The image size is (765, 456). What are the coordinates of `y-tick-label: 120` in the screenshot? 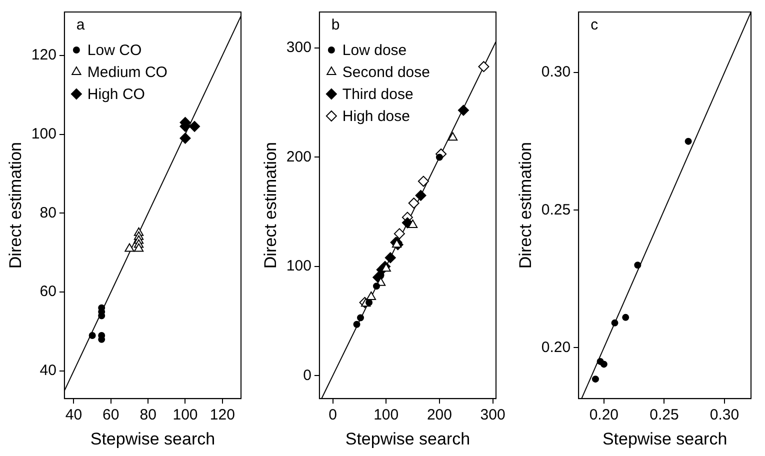 It's located at (43, 55).